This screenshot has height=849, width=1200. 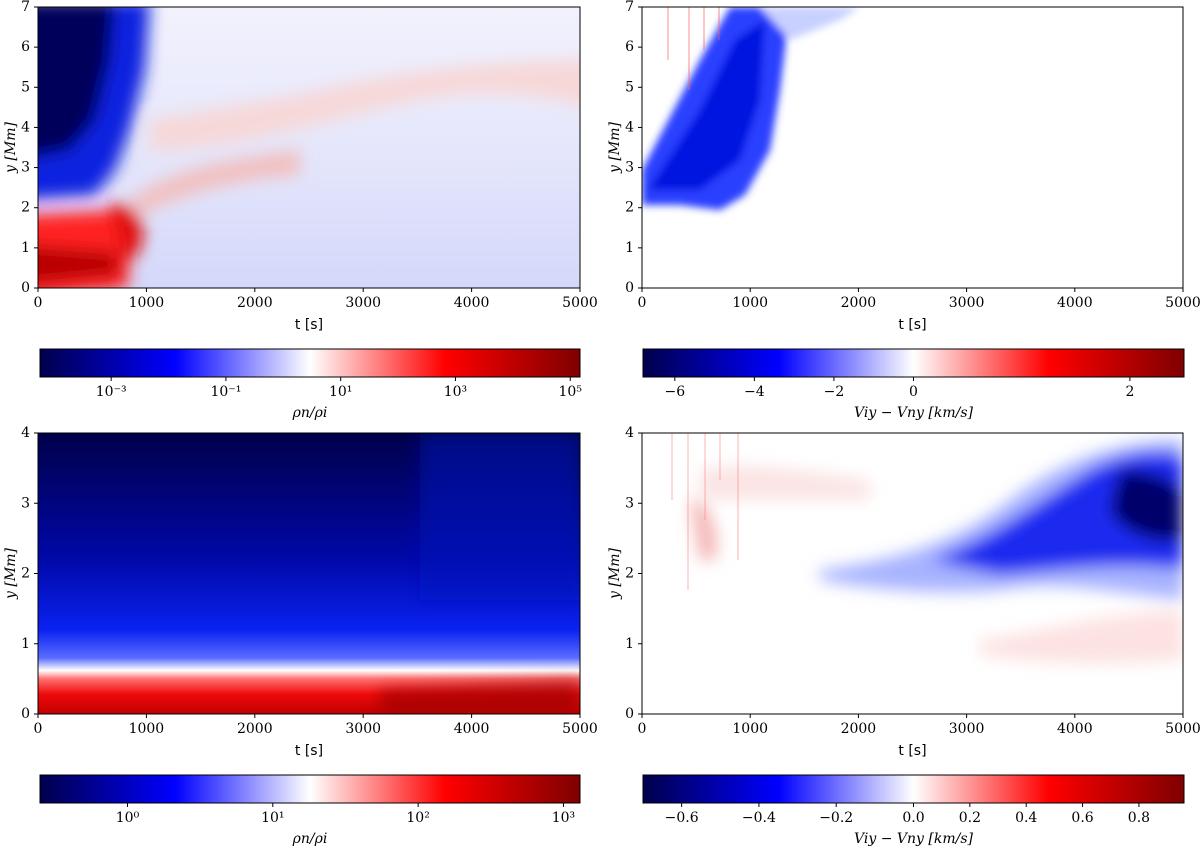 What do you see at coordinates (226, 392) in the screenshot?
I see `colorbar-tick-label: 10⁻¹` at bounding box center [226, 392].